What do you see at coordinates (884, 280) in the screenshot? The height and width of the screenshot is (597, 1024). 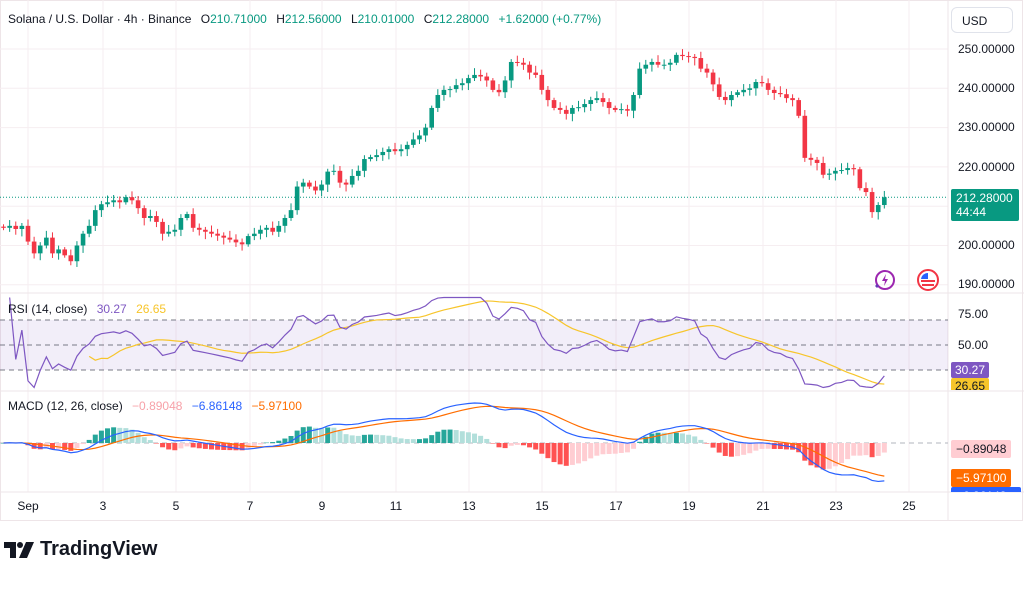 I see `lightning-icon` at bounding box center [884, 280].